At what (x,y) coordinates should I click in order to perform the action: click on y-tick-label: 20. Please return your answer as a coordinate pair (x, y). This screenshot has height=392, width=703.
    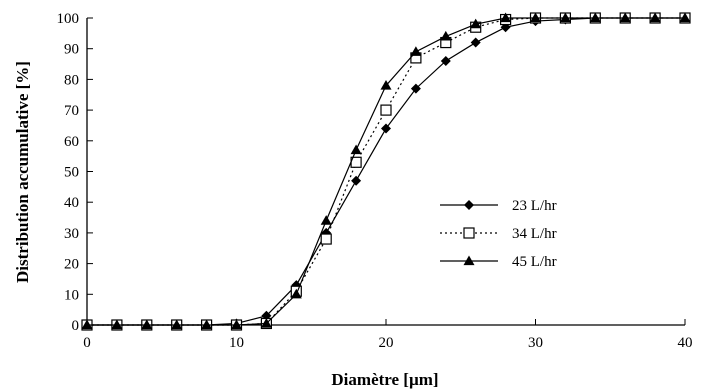
    Looking at the image, I should click on (71, 265).